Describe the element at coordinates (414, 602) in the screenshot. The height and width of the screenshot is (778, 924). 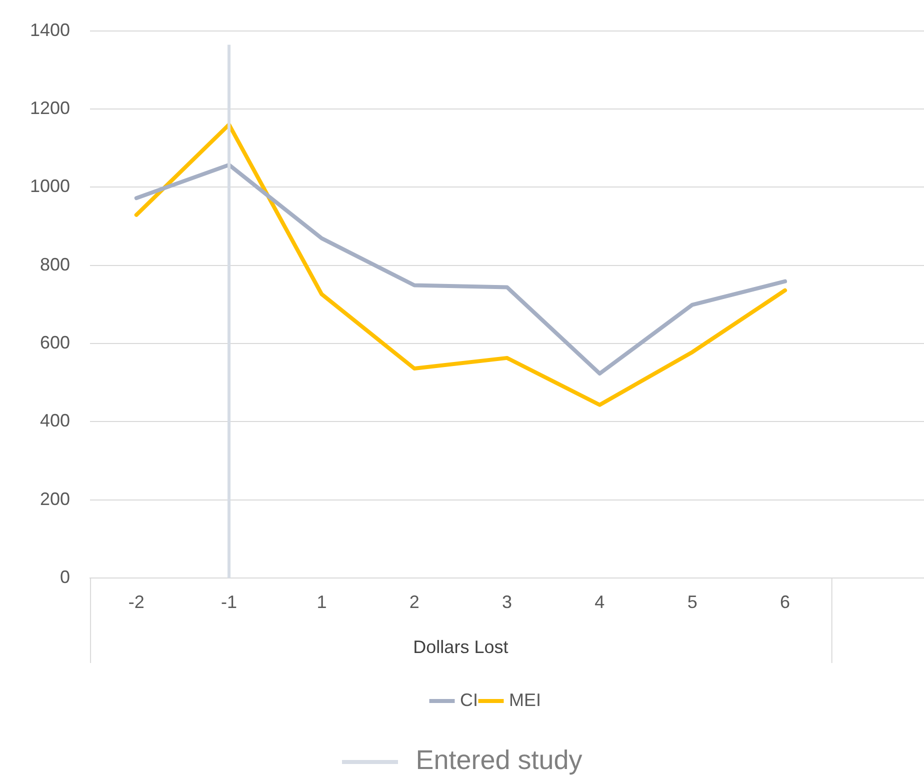
I see `x-tick-label: 2` at that location.